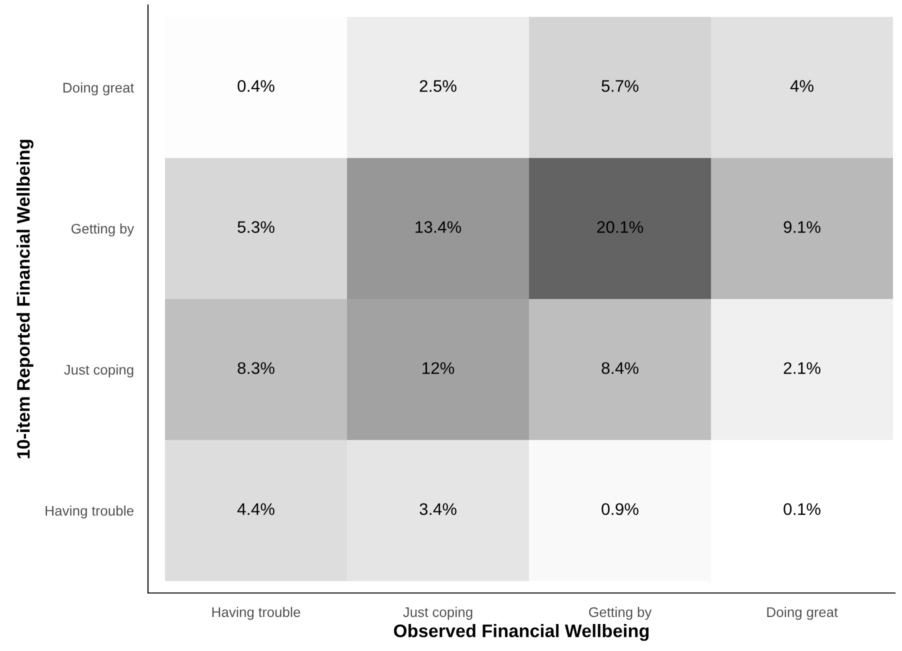  What do you see at coordinates (256, 368) in the screenshot?
I see `data-label: 8.3%` at bounding box center [256, 368].